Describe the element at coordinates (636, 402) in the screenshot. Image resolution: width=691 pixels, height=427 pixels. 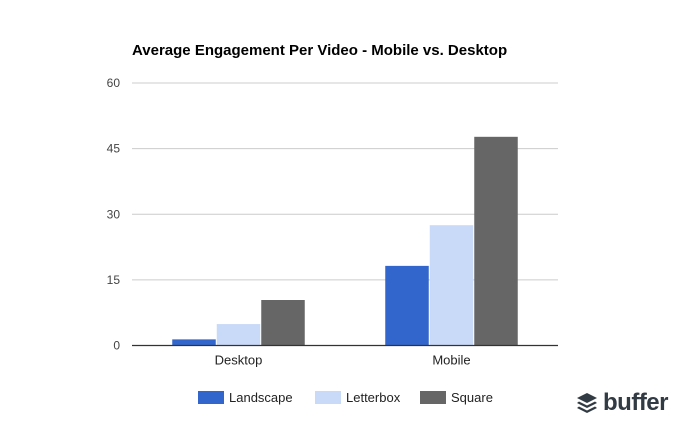
I see `logo-text: buffer` at that location.